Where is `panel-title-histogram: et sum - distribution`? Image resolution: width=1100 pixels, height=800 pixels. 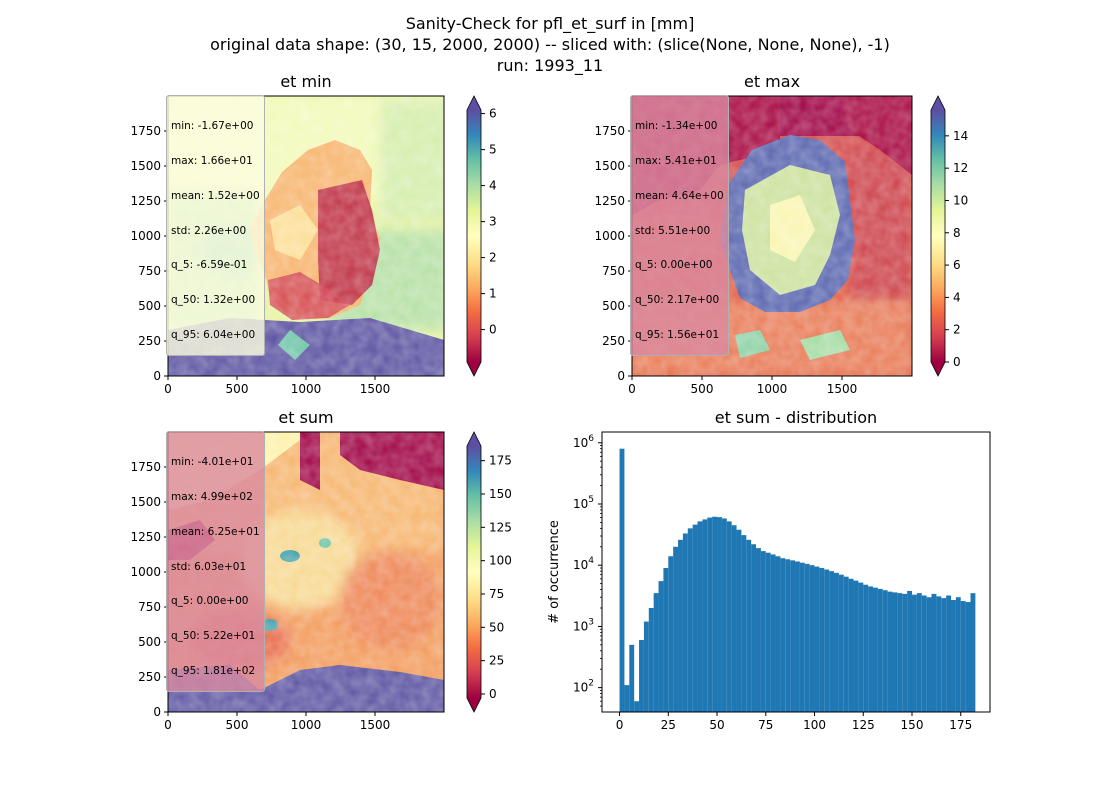 panel-title-histogram: et sum - distribution is located at coordinates (796, 417).